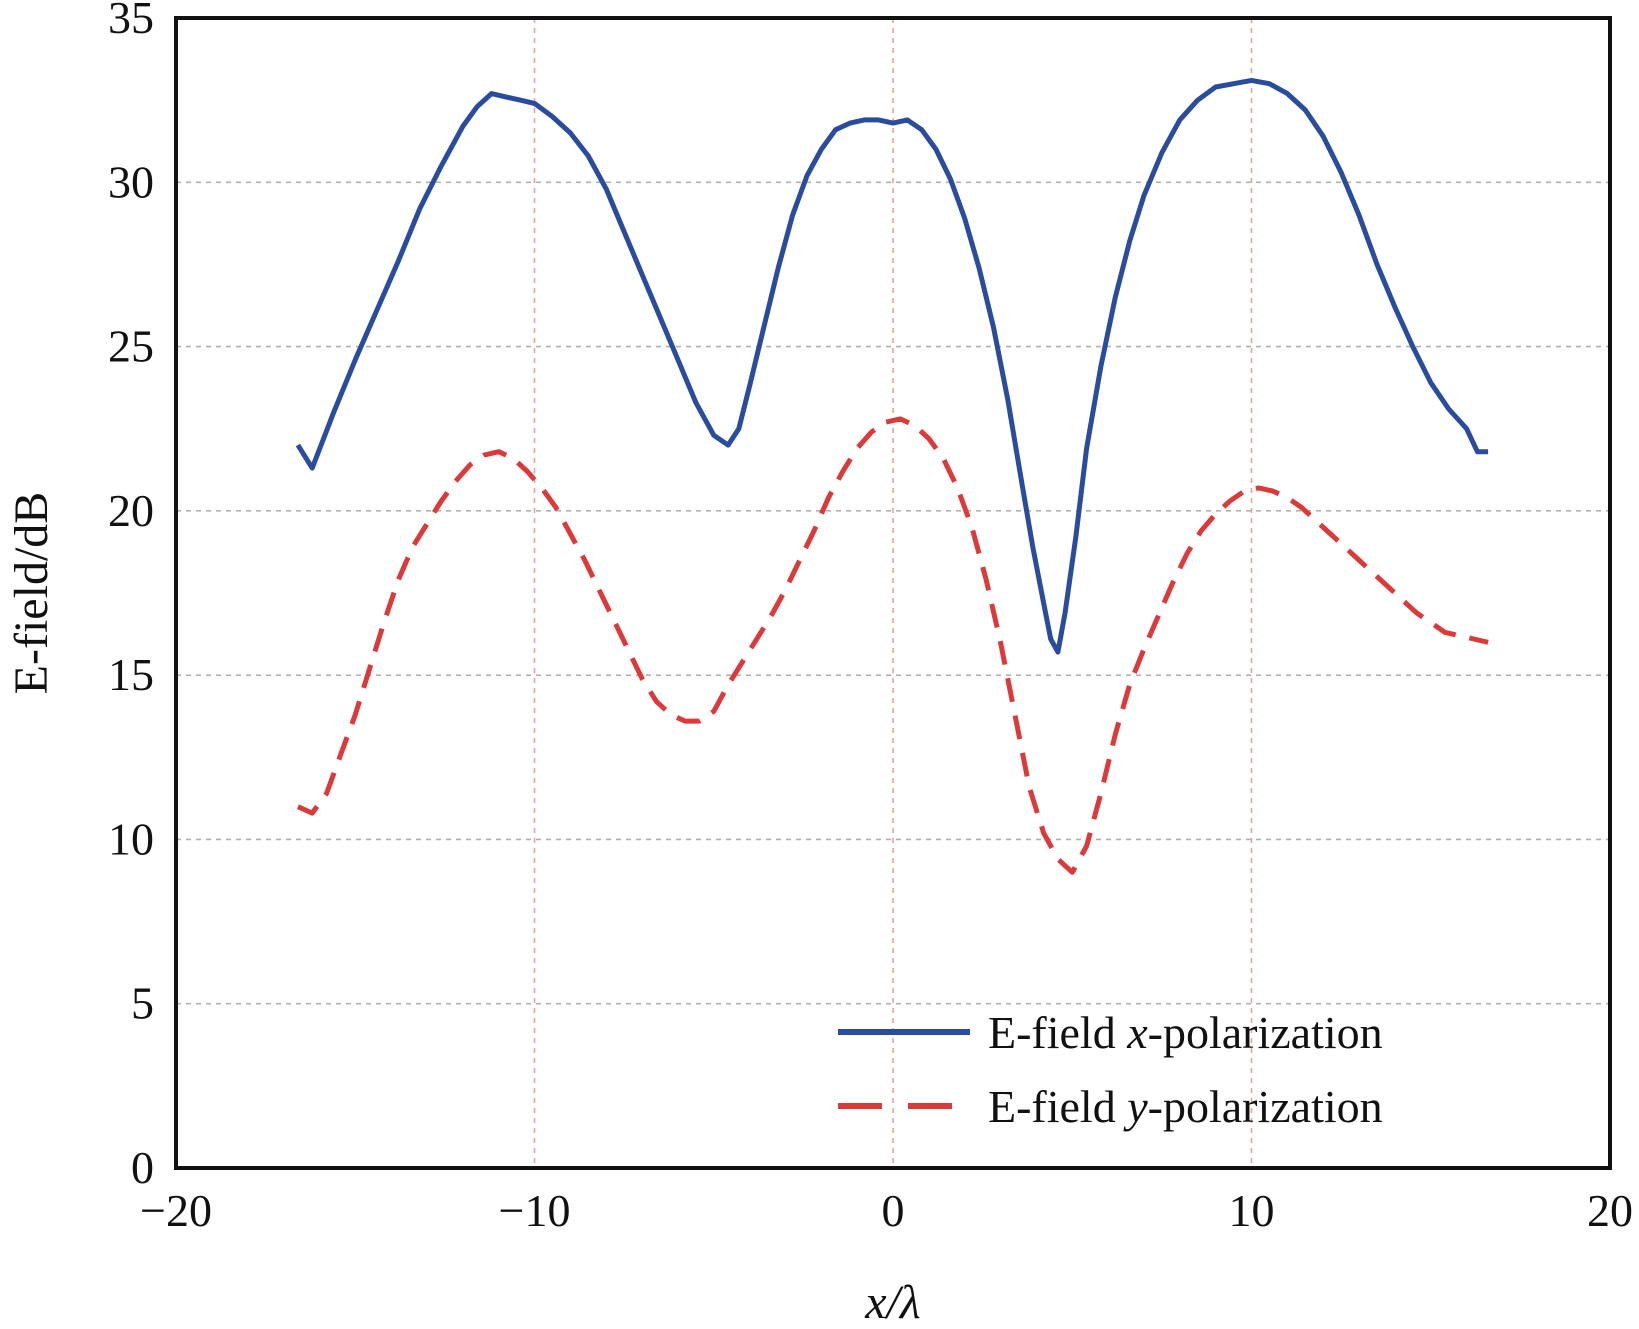  Describe the element at coordinates (902, 1302) in the screenshot. I see `x-axis-title-rest: /λ` at that location.